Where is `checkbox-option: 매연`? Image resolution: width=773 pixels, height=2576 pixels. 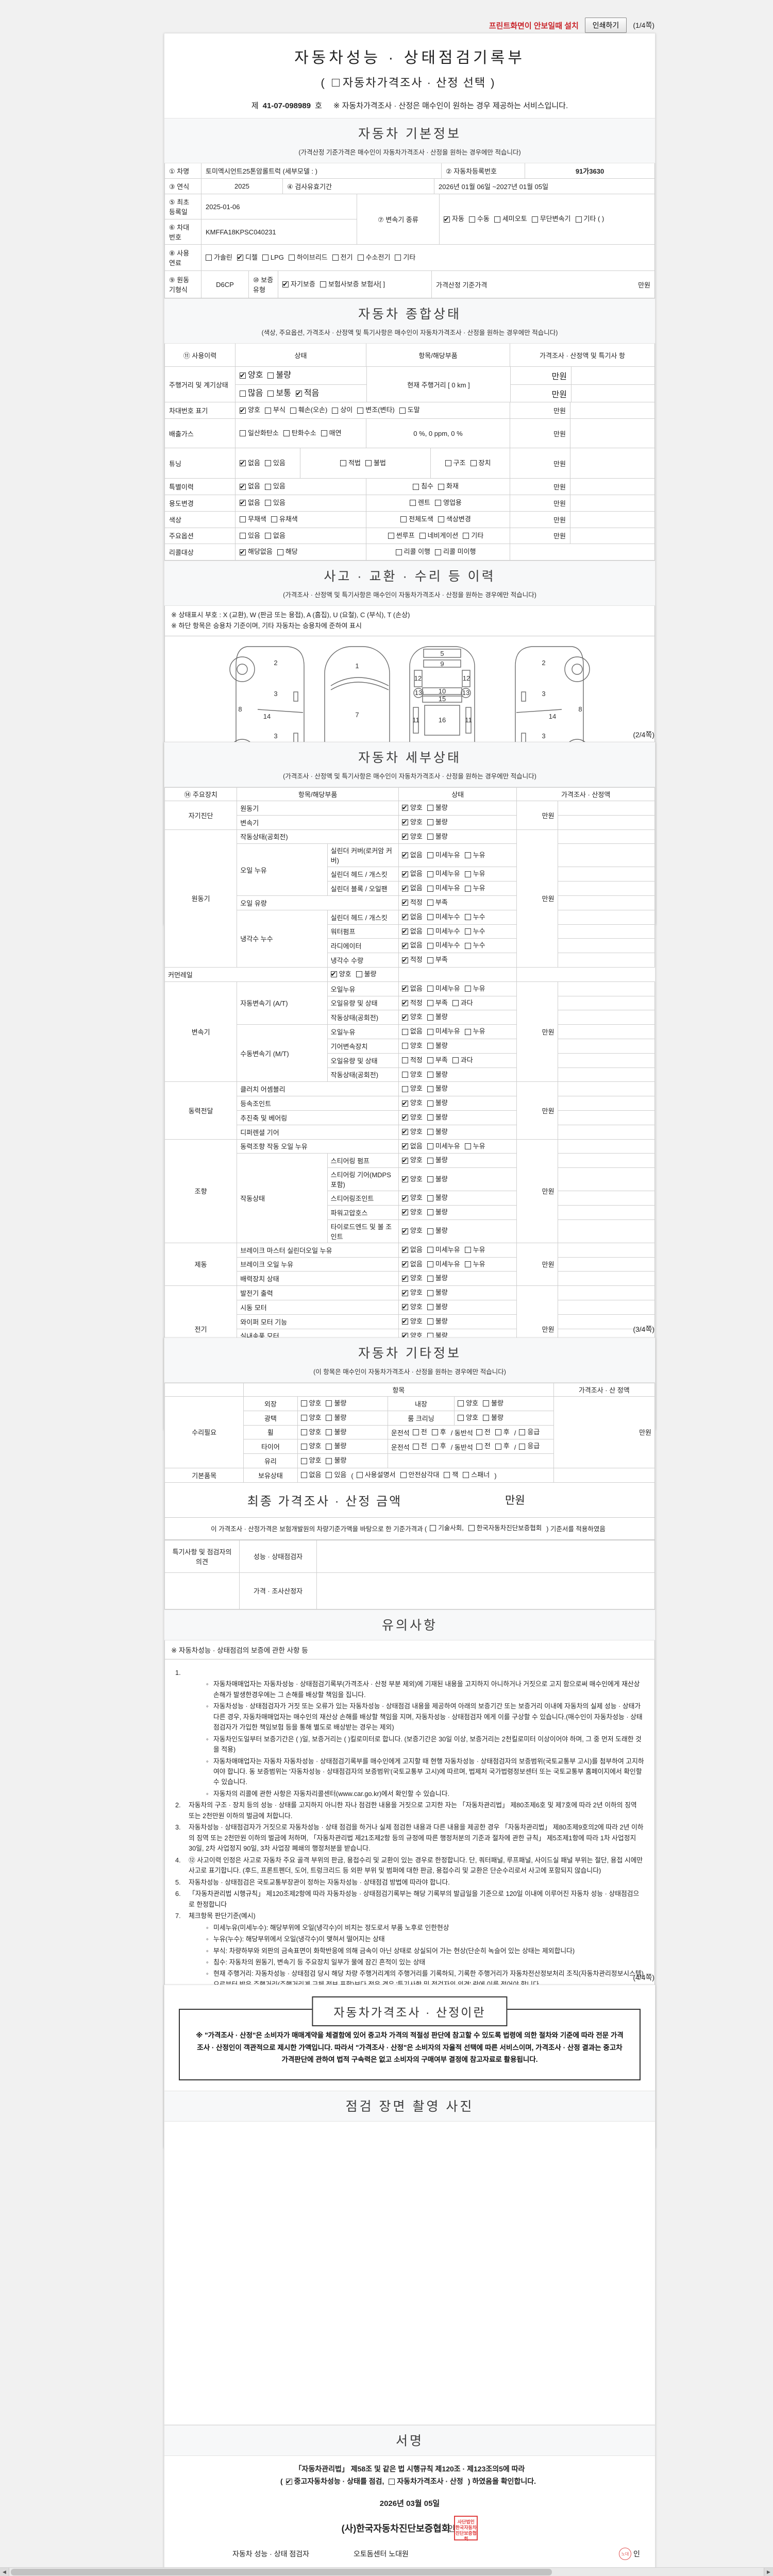
checkbox-option: 매연 is located at coordinates (331, 433).